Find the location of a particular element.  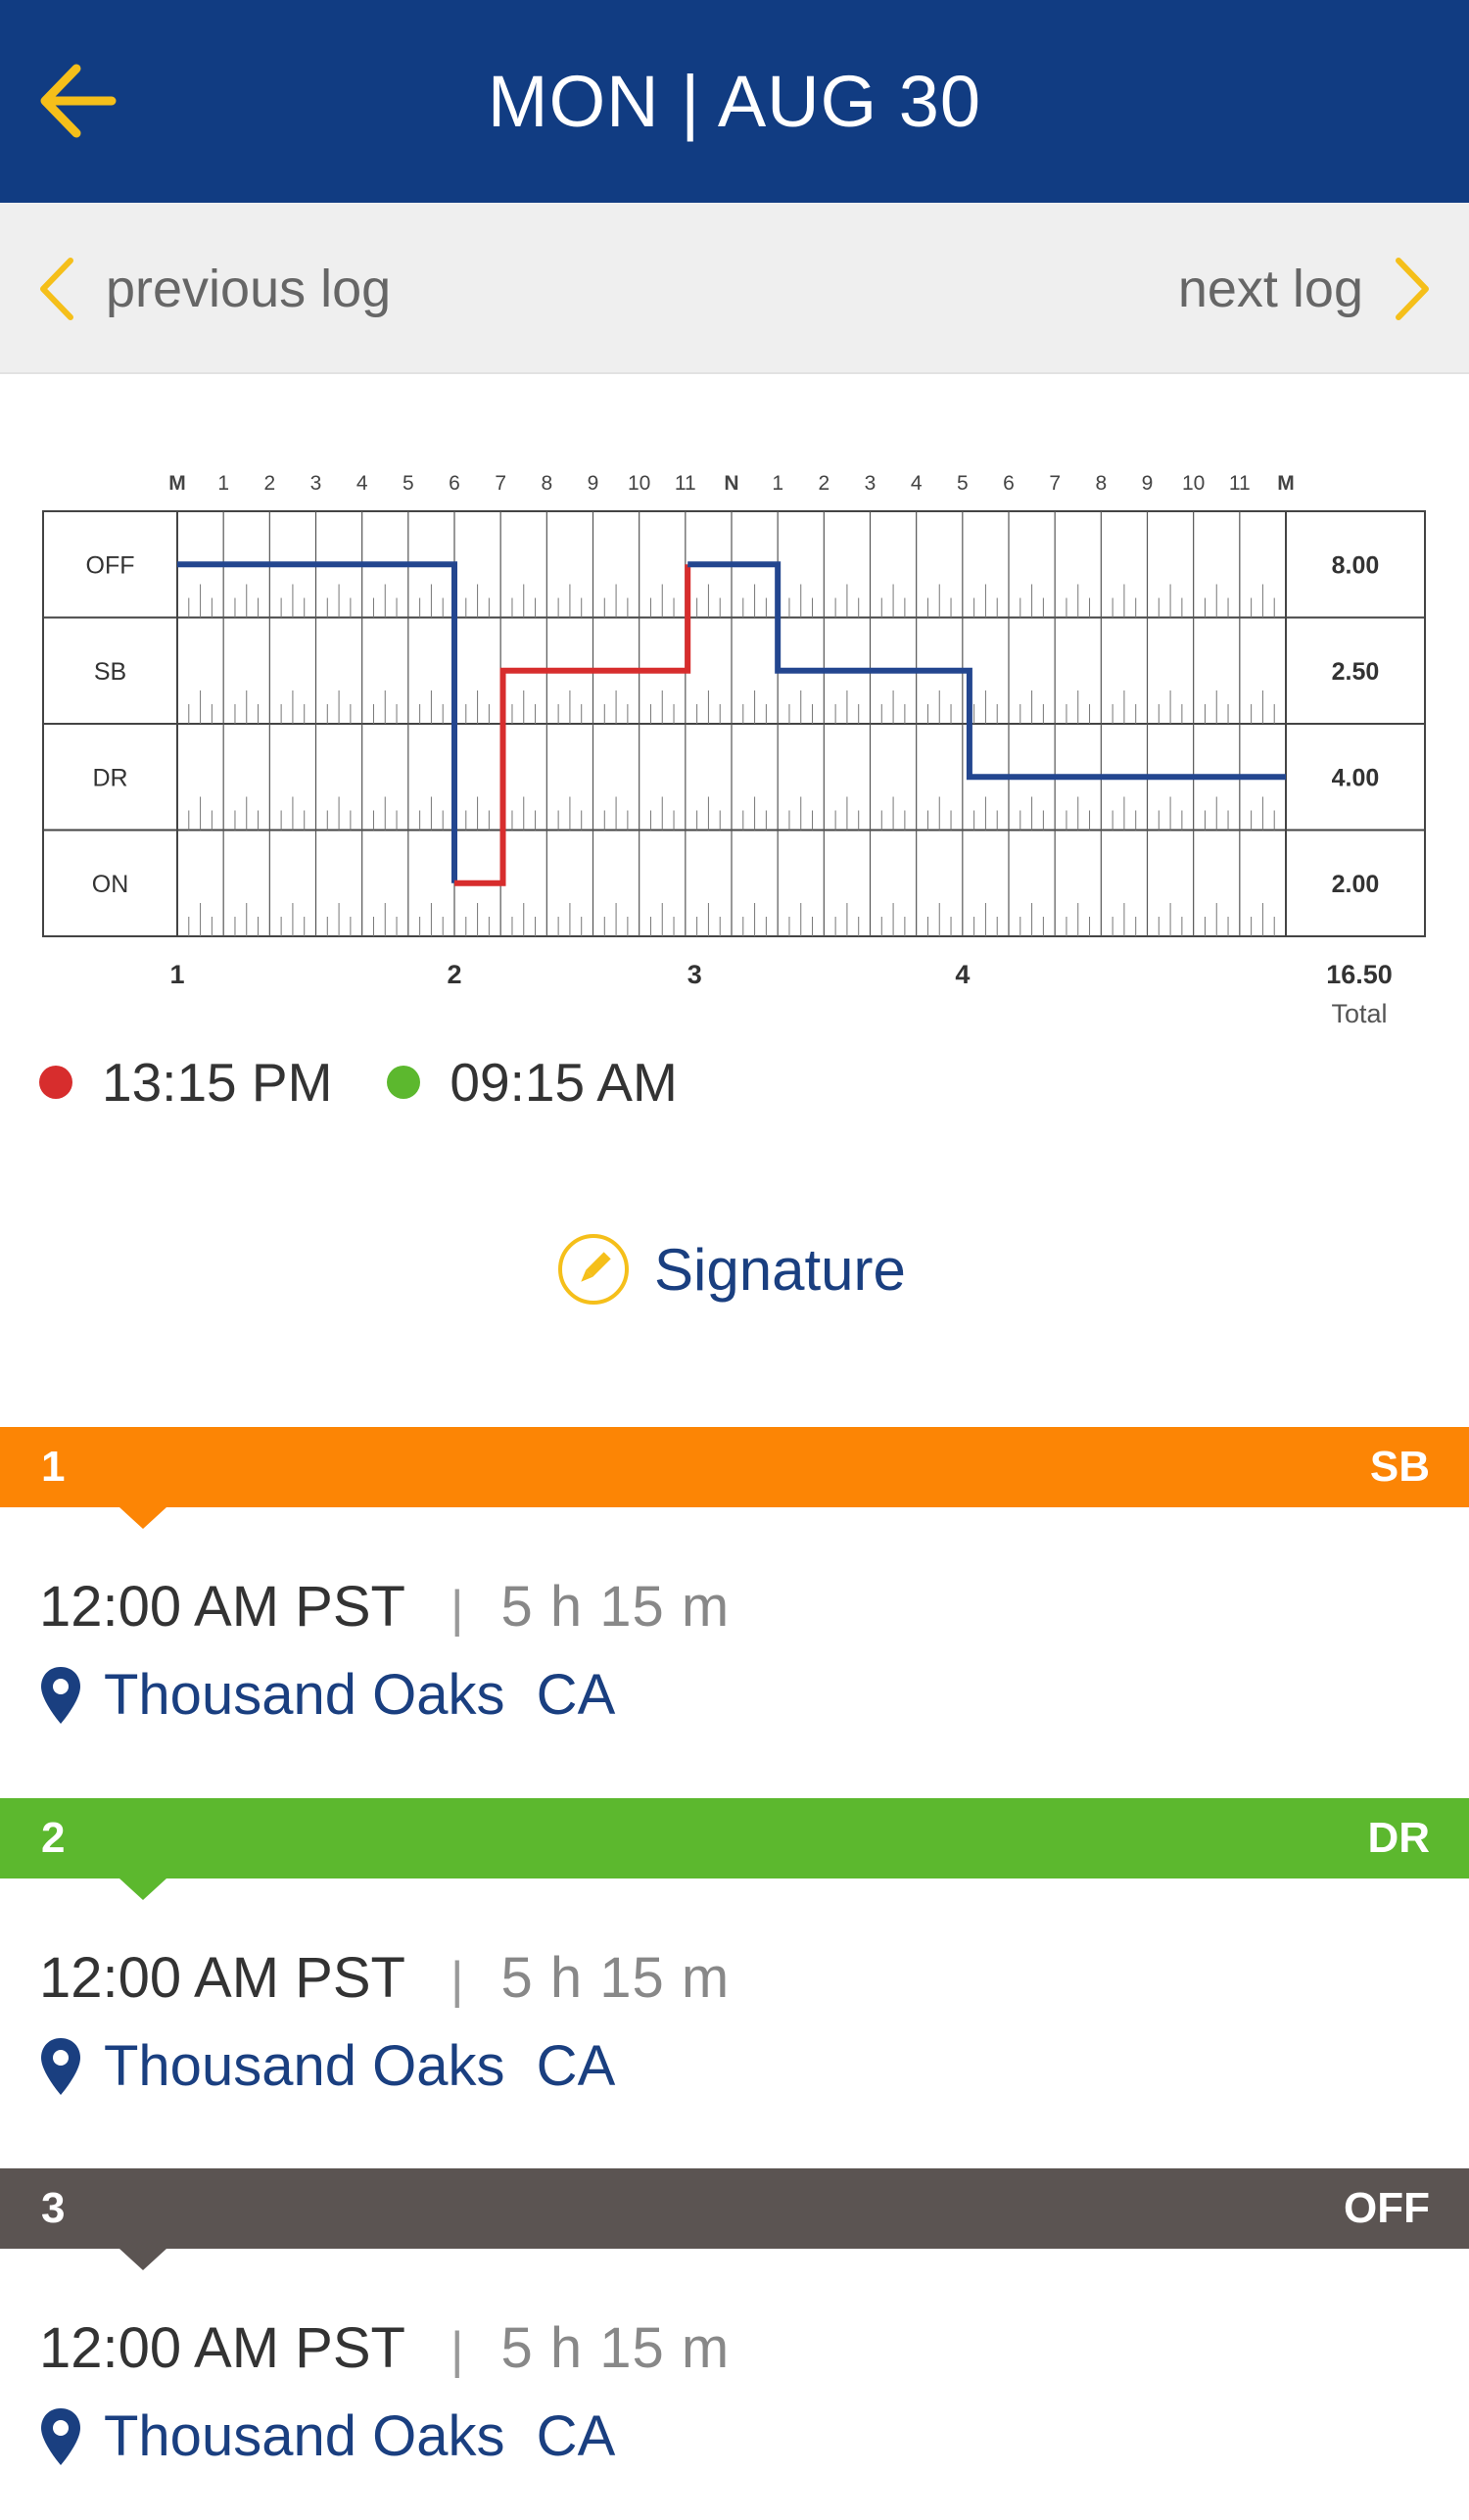

entry-header-bar: 2 DR is located at coordinates (734, 1838).